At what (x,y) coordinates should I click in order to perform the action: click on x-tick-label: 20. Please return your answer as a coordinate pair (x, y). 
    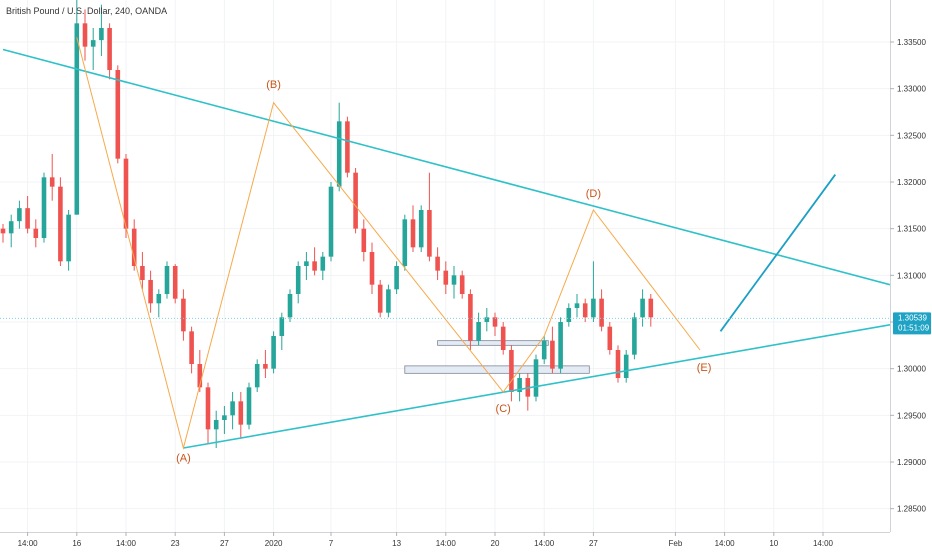
    Looking at the image, I should click on (495, 543).